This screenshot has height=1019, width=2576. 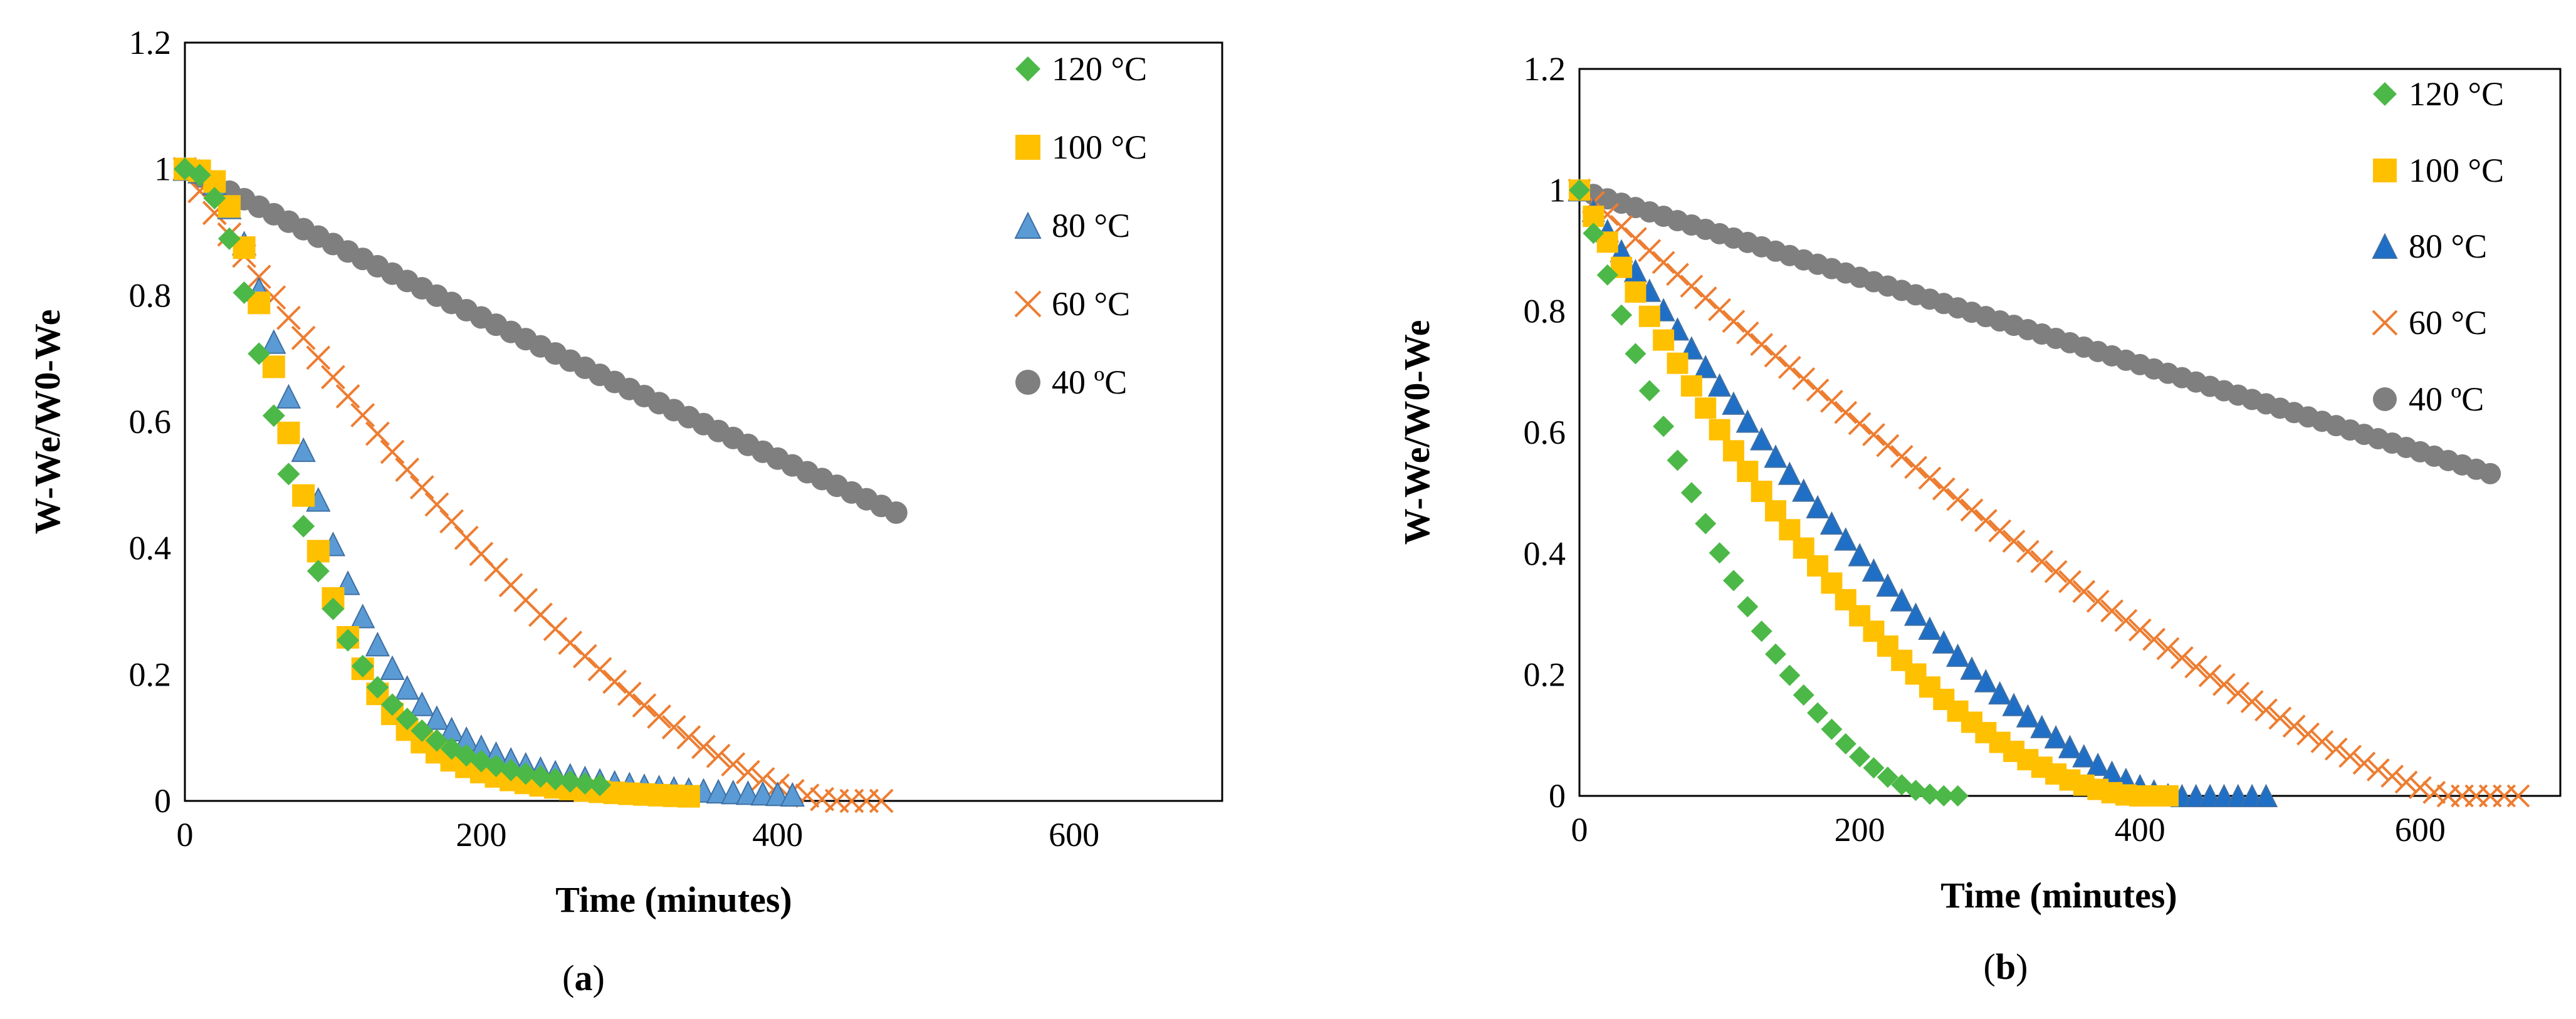 What do you see at coordinates (2448, 246) in the screenshot?
I see `legend-label: 80 °C` at bounding box center [2448, 246].